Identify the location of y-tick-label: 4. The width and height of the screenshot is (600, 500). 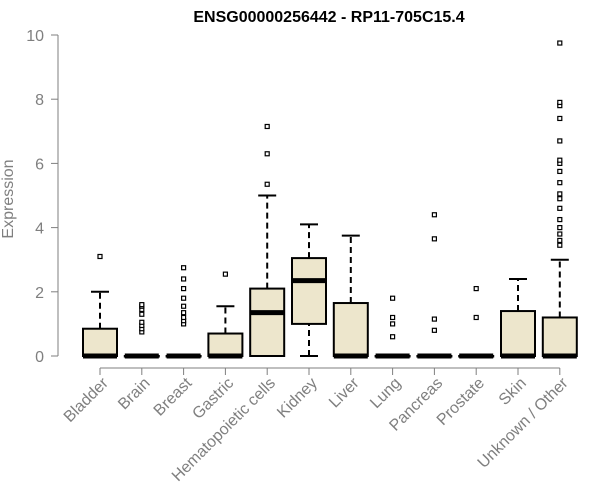
(39, 229).